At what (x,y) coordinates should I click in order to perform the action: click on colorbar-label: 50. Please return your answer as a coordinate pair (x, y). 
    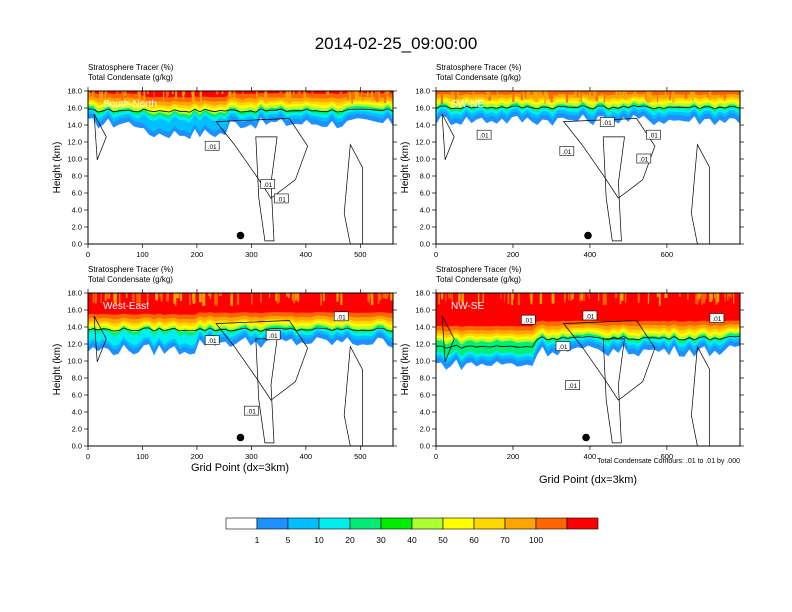
    Looking at the image, I should click on (443, 540).